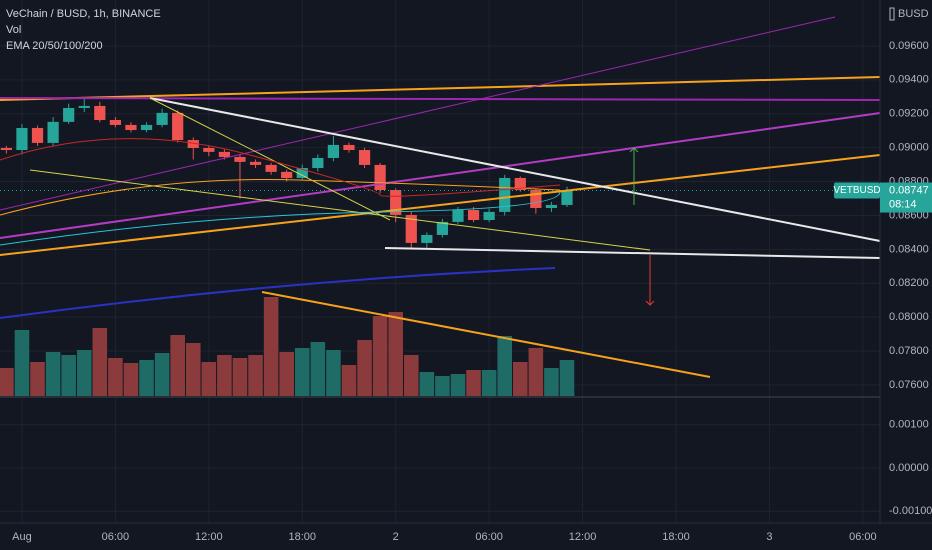  I want to click on indicator-tick-label: -0.00100, so click(910, 511).